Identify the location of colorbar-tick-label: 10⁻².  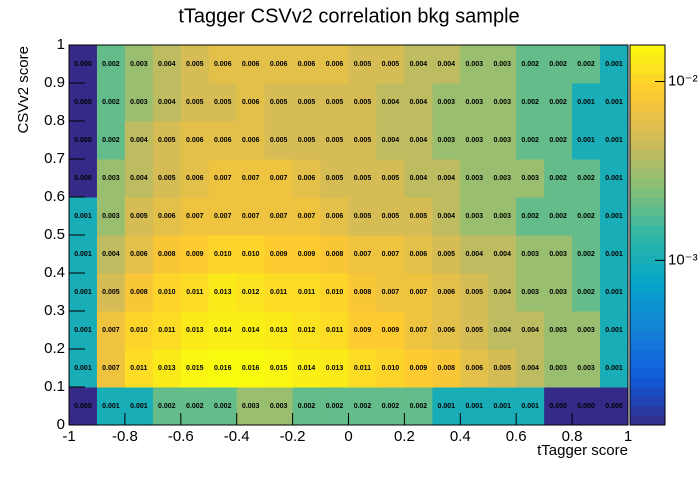
(683, 80).